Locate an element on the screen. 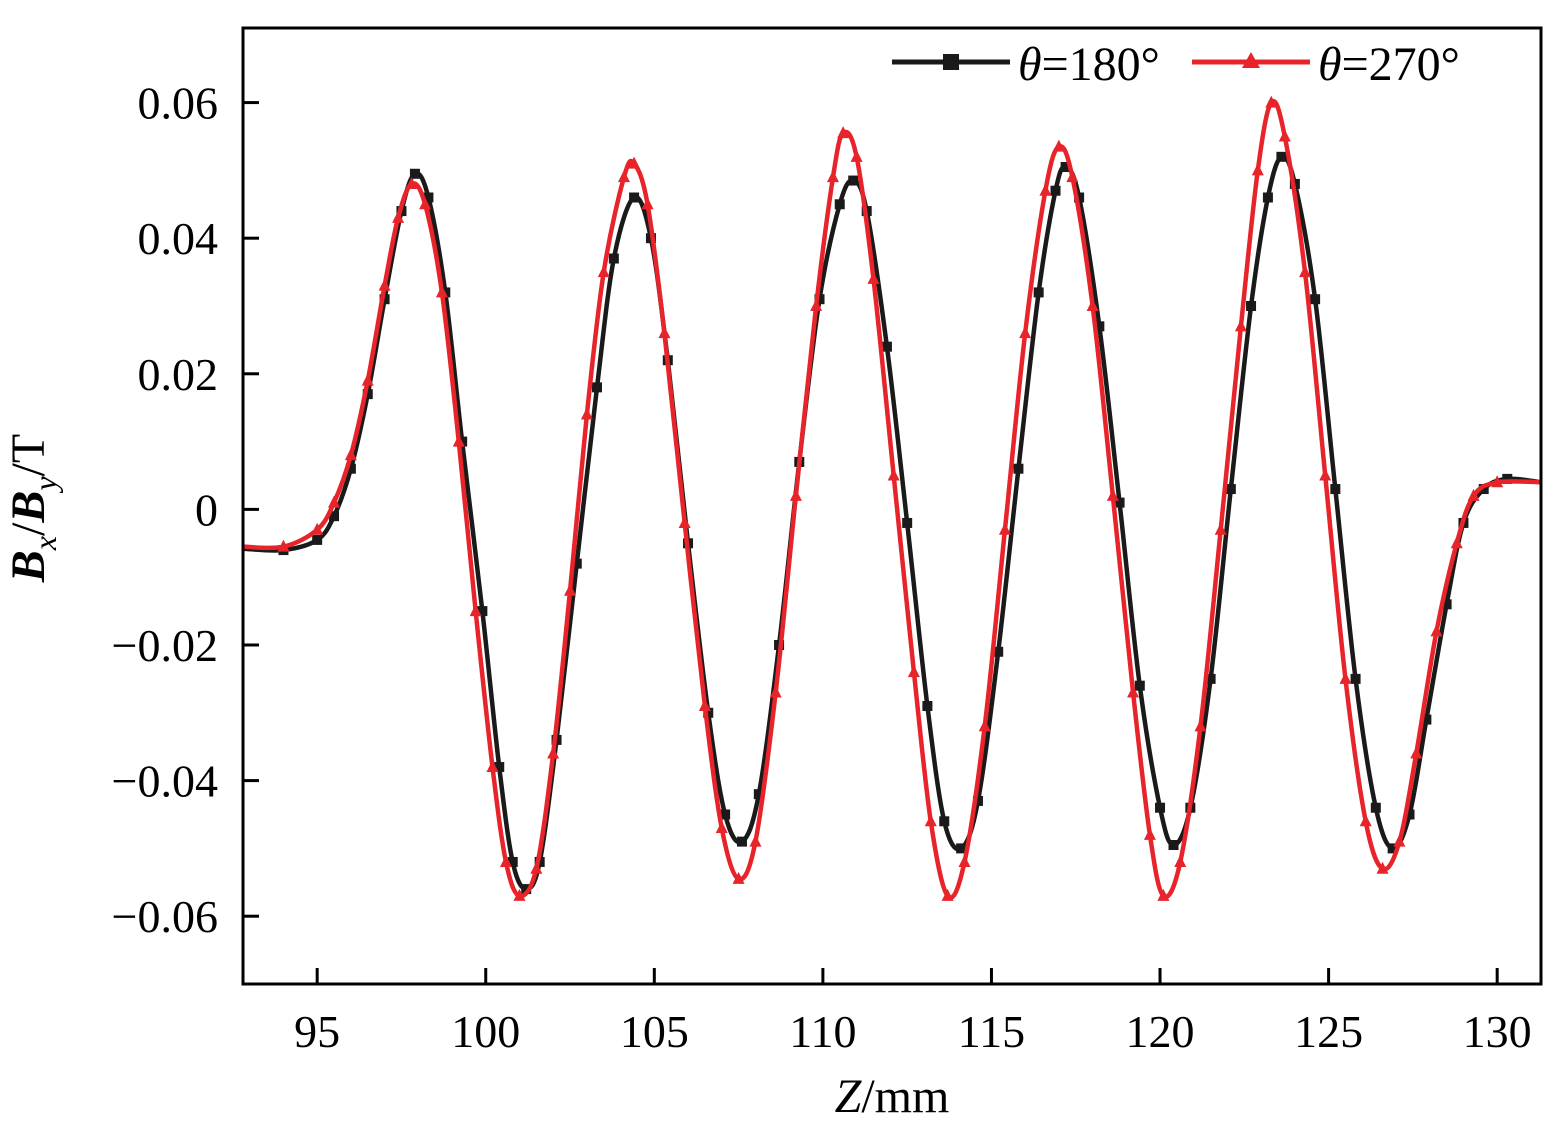 This screenshot has width=1567, height=1135. y-ticks: 0.06 0.04 0.02 0 −0.02 −0.04 −0.06 is located at coordinates (185, 510).